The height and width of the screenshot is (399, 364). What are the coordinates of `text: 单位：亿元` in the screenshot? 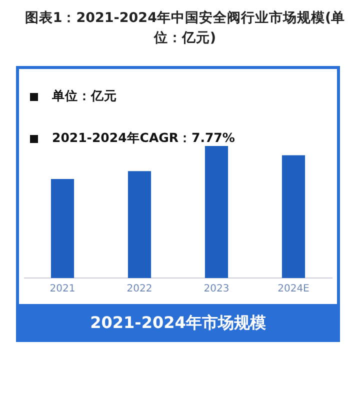 It's located at (84, 96).